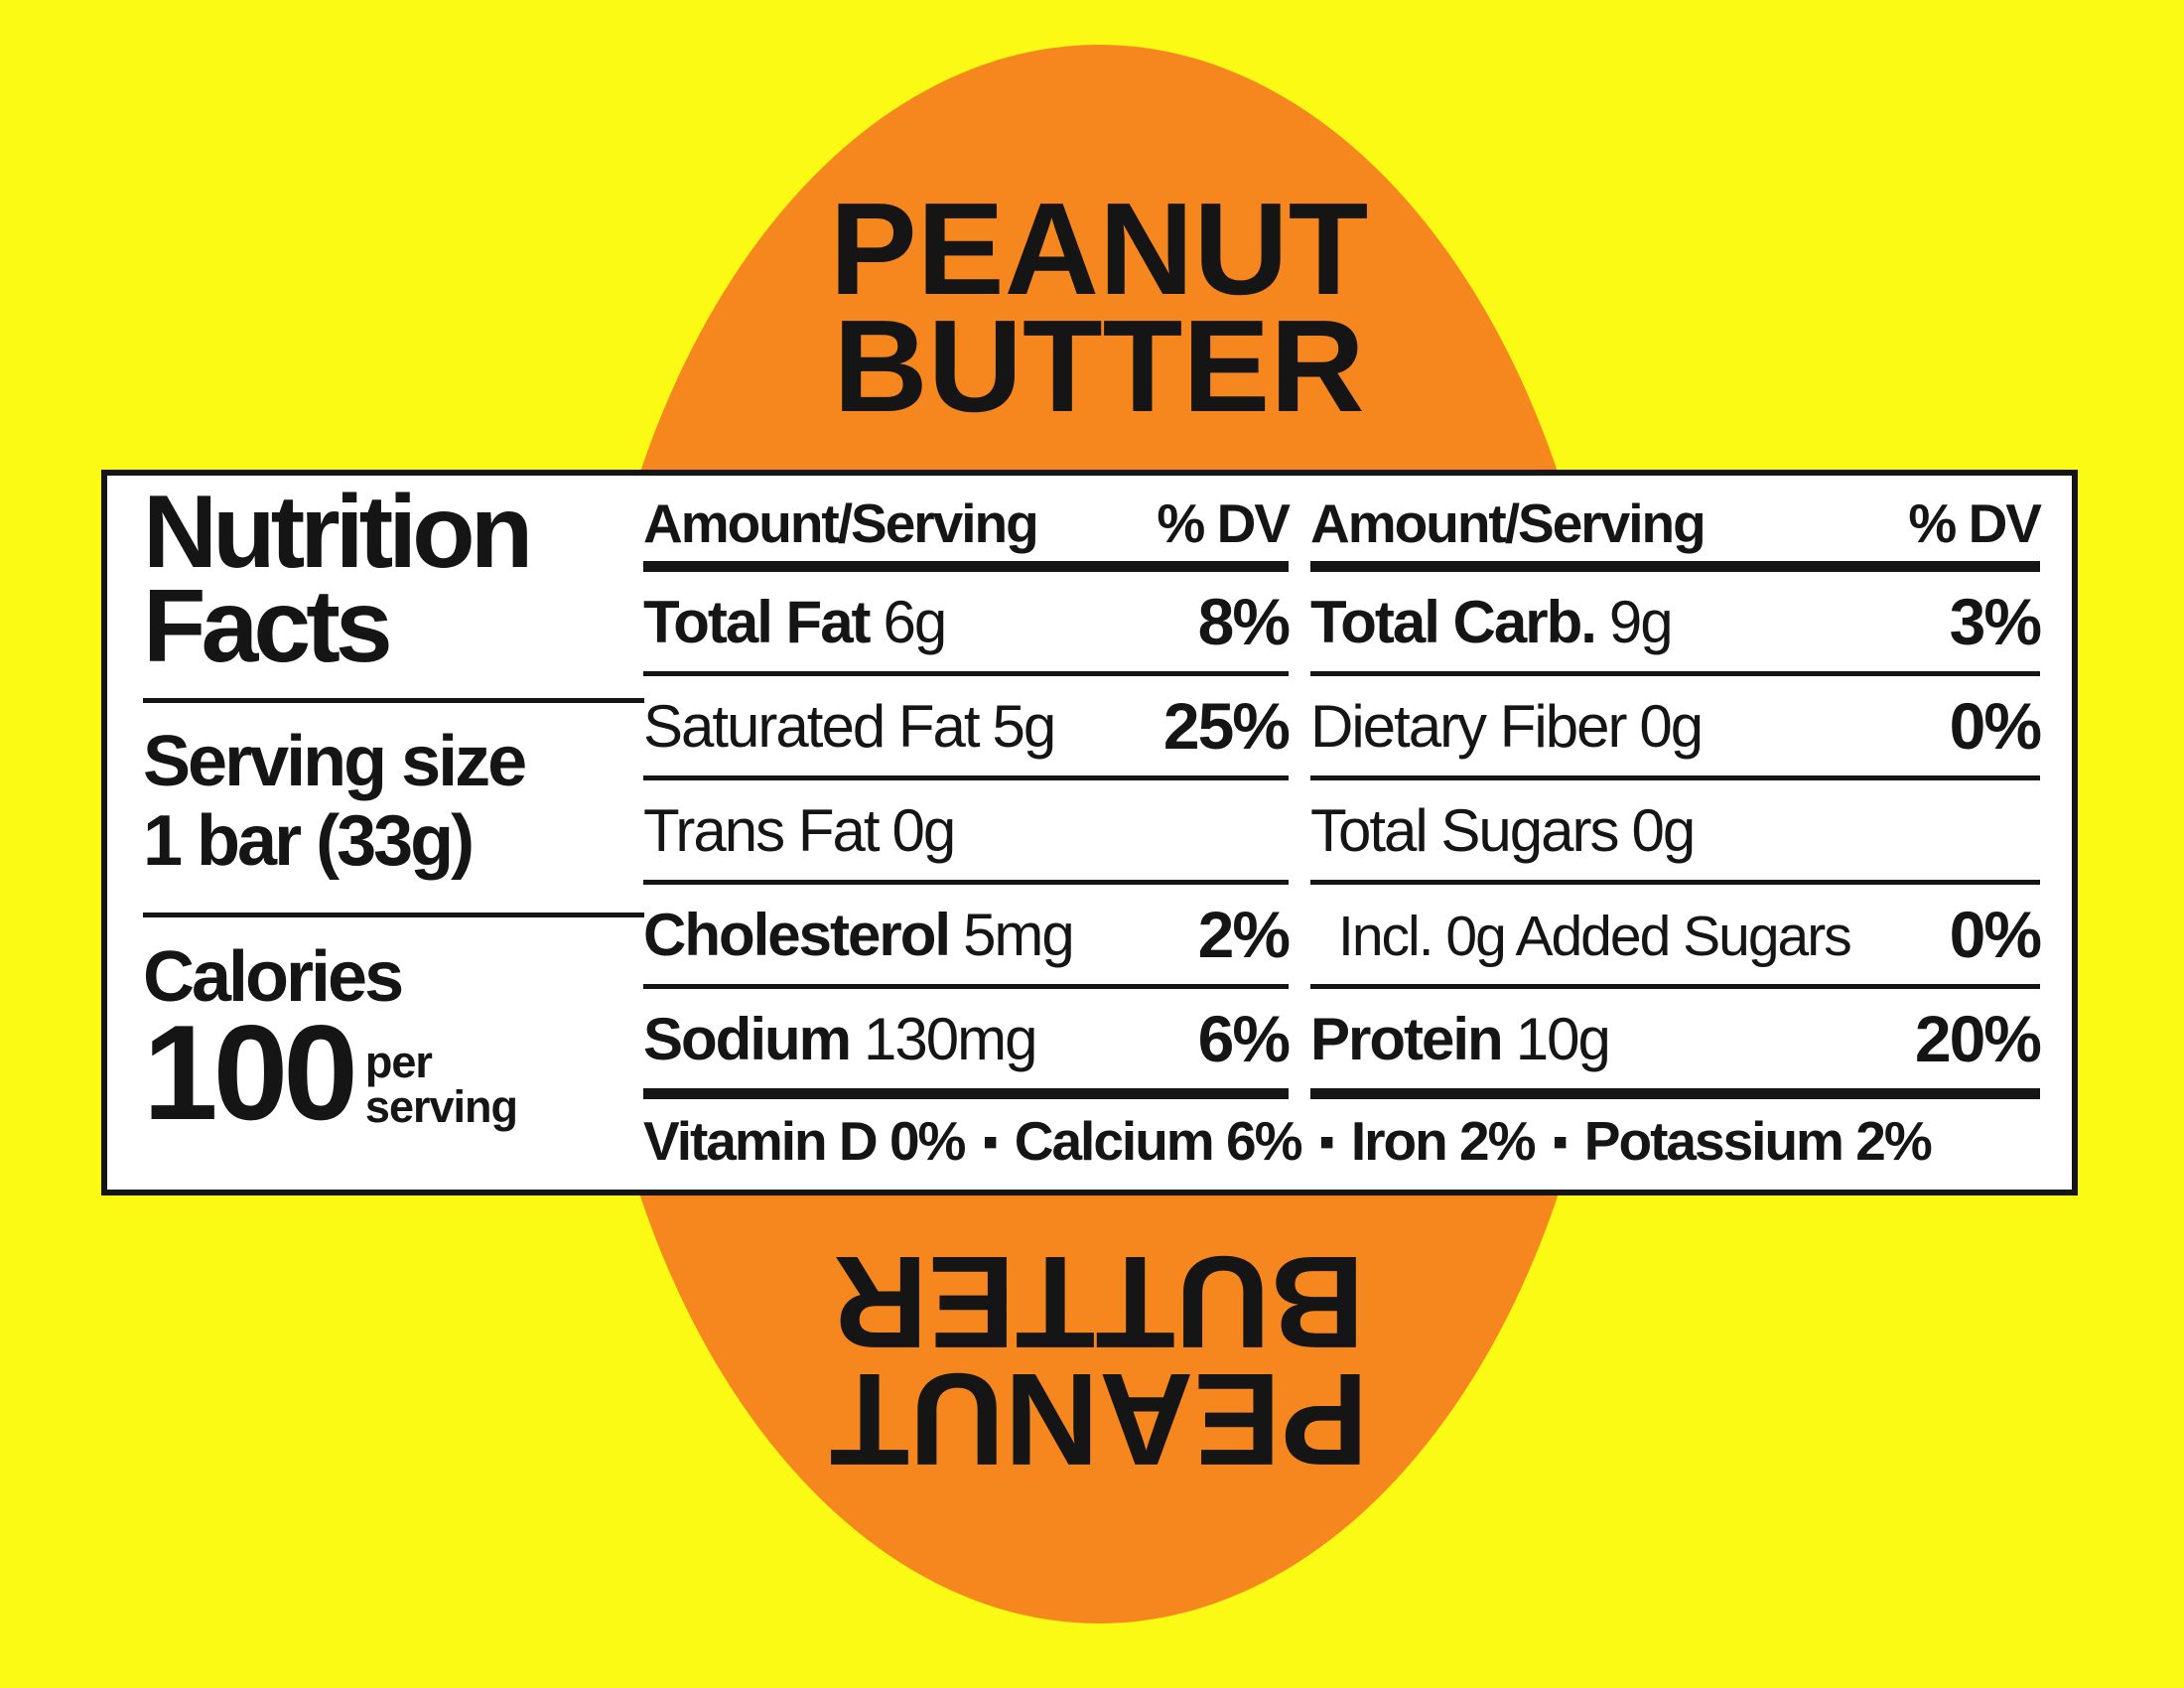  I want to click on nutrient-dv: 6%, so click(1244, 1038).